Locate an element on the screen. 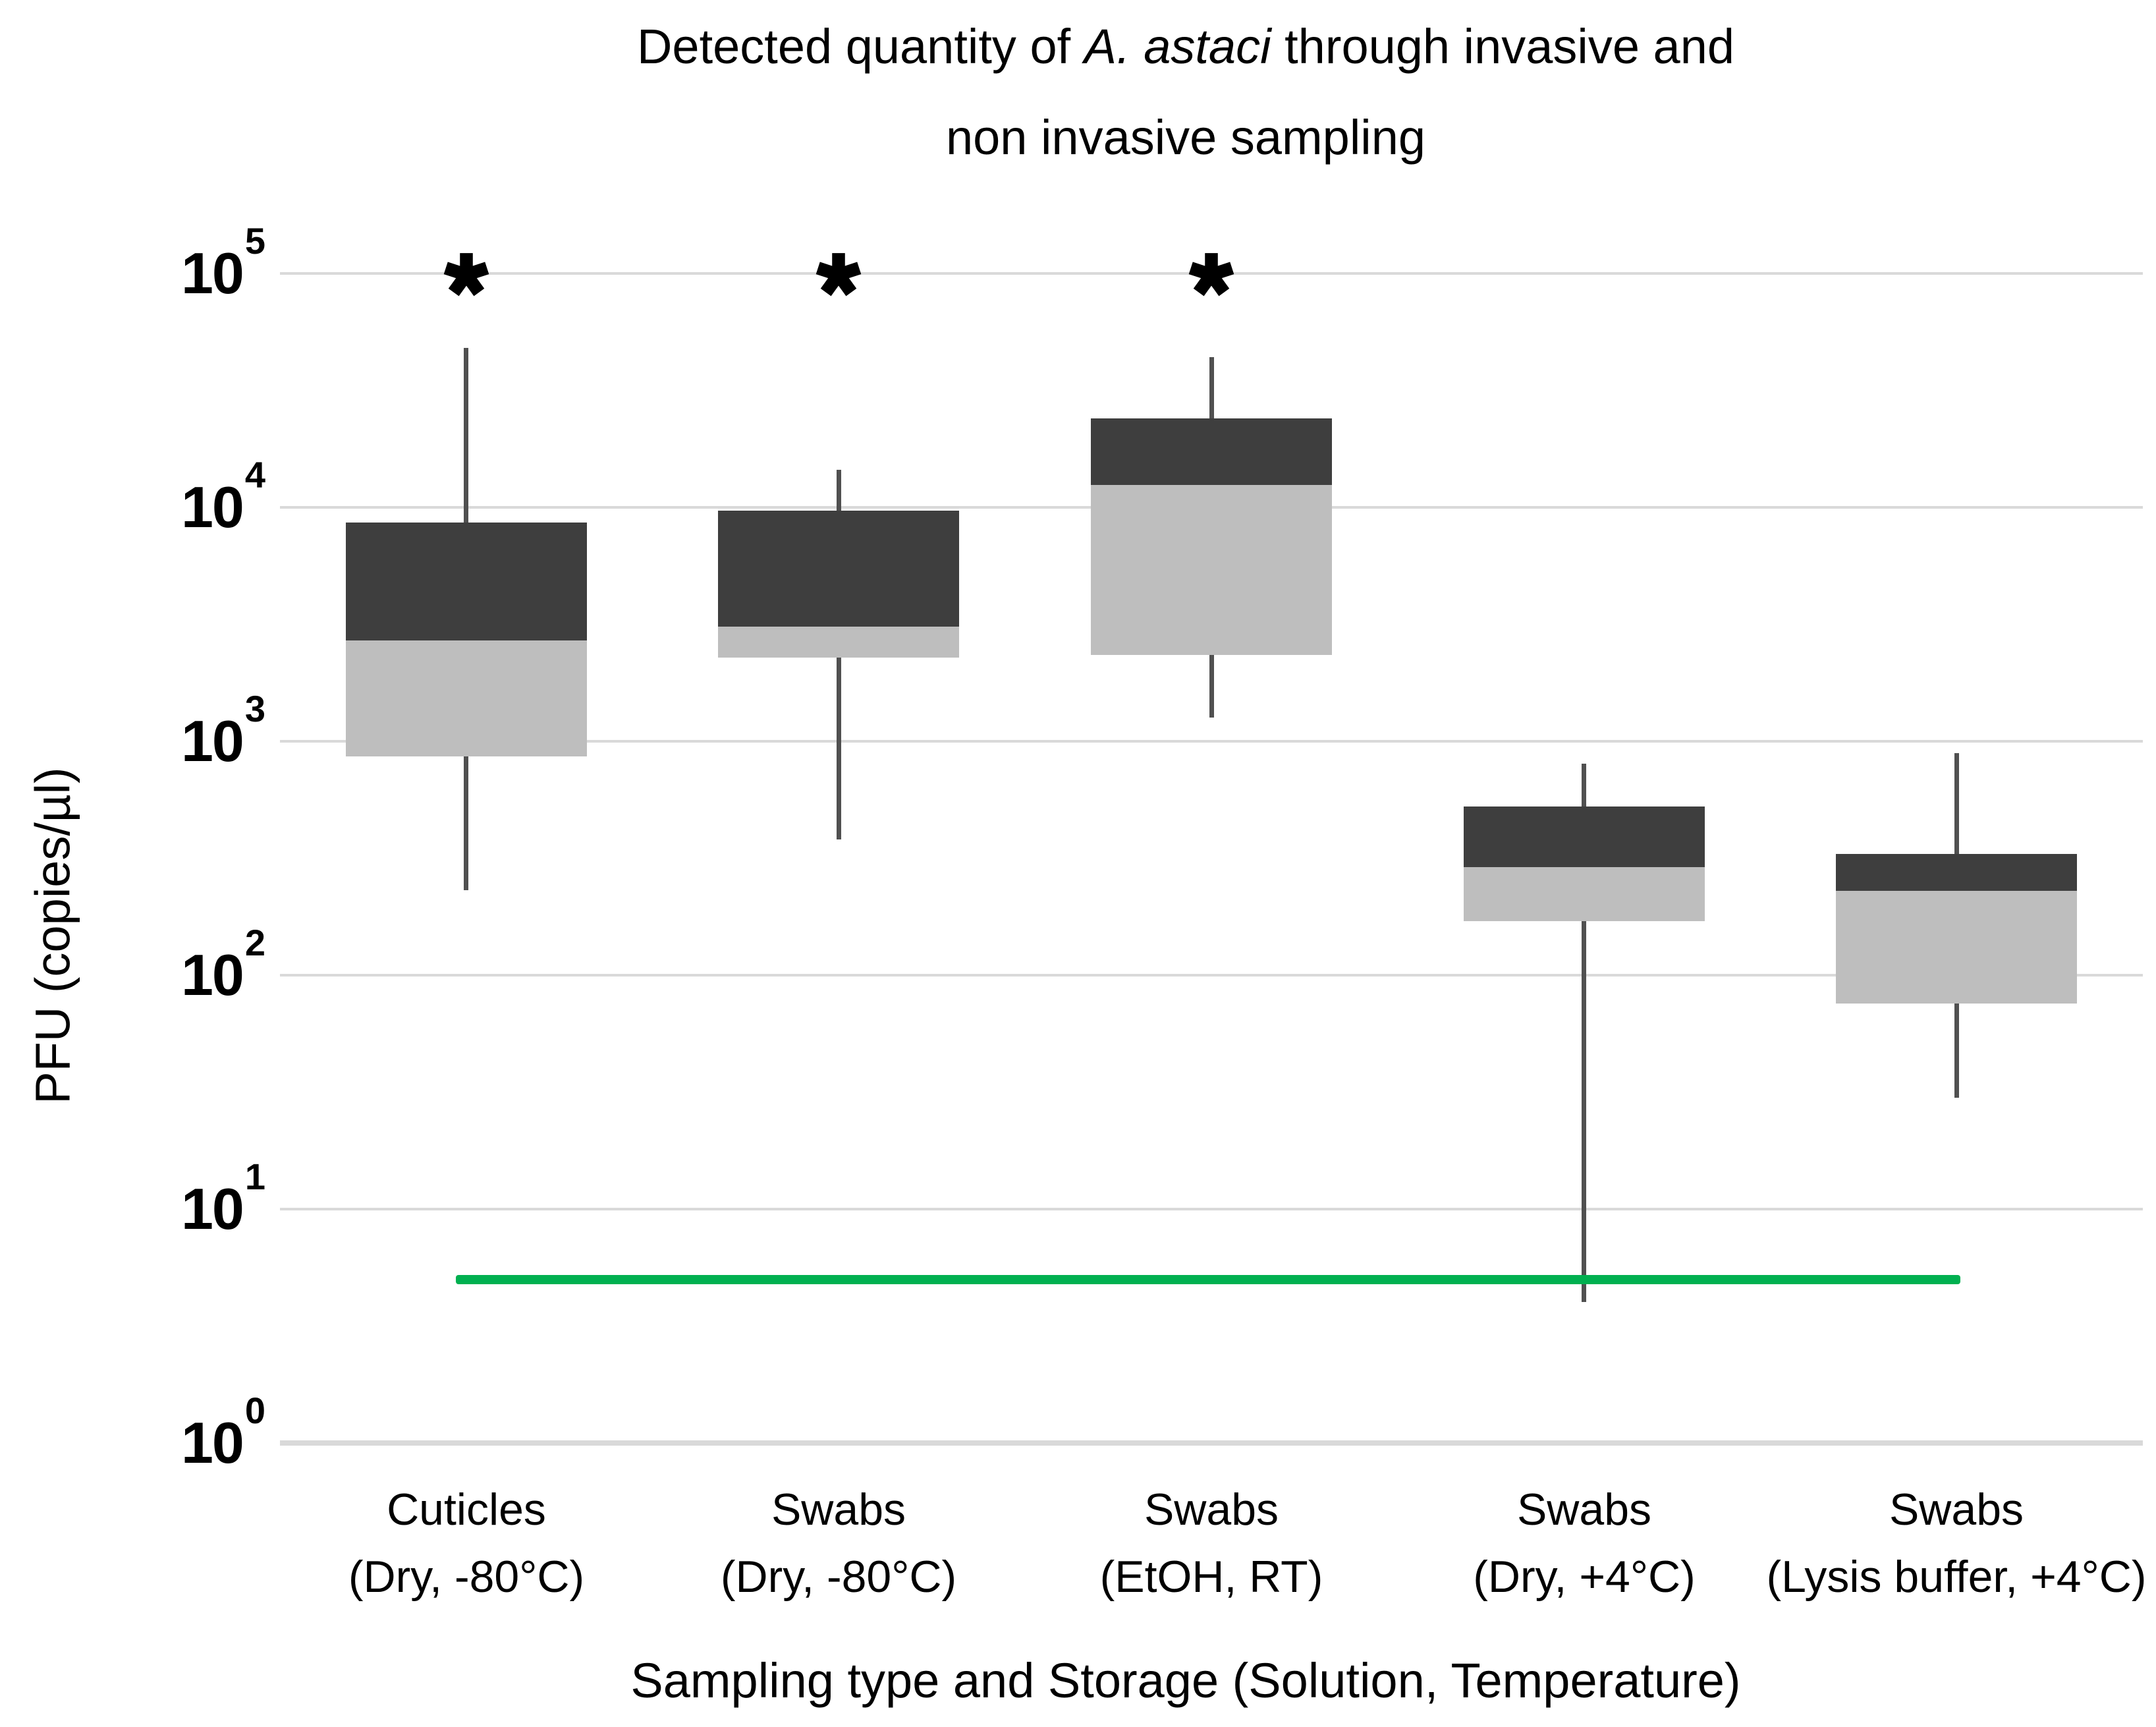  category-label-line2: (Lysis buffer, +4°C) is located at coordinates (1957, 1577).